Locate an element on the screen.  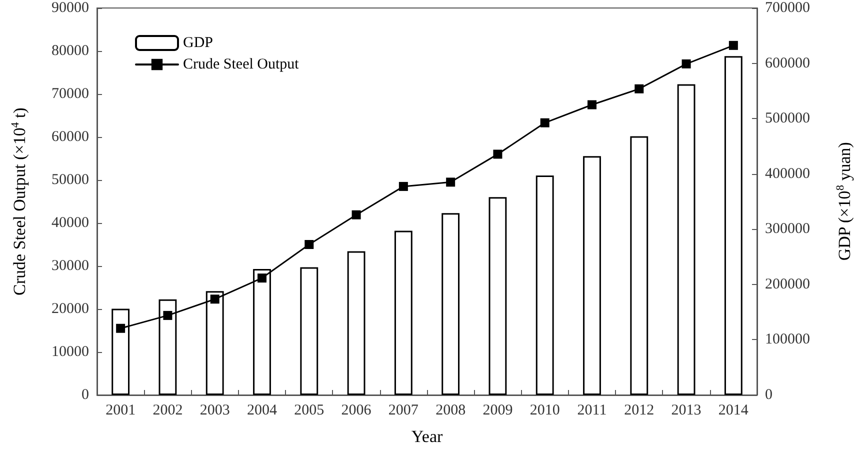
x-tick-label: 2004 is located at coordinates (262, 410).